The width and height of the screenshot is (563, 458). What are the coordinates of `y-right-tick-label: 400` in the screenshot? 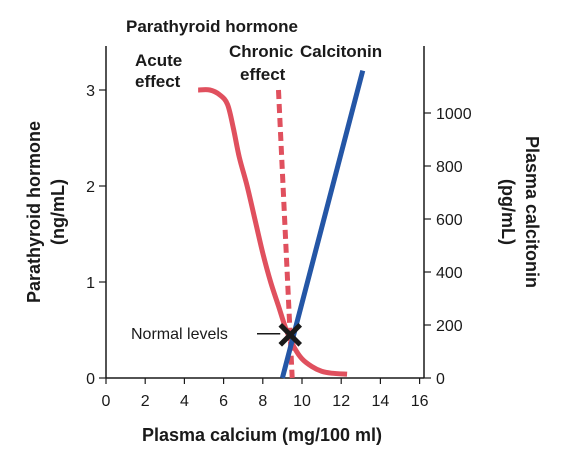 It's located at (449, 273).